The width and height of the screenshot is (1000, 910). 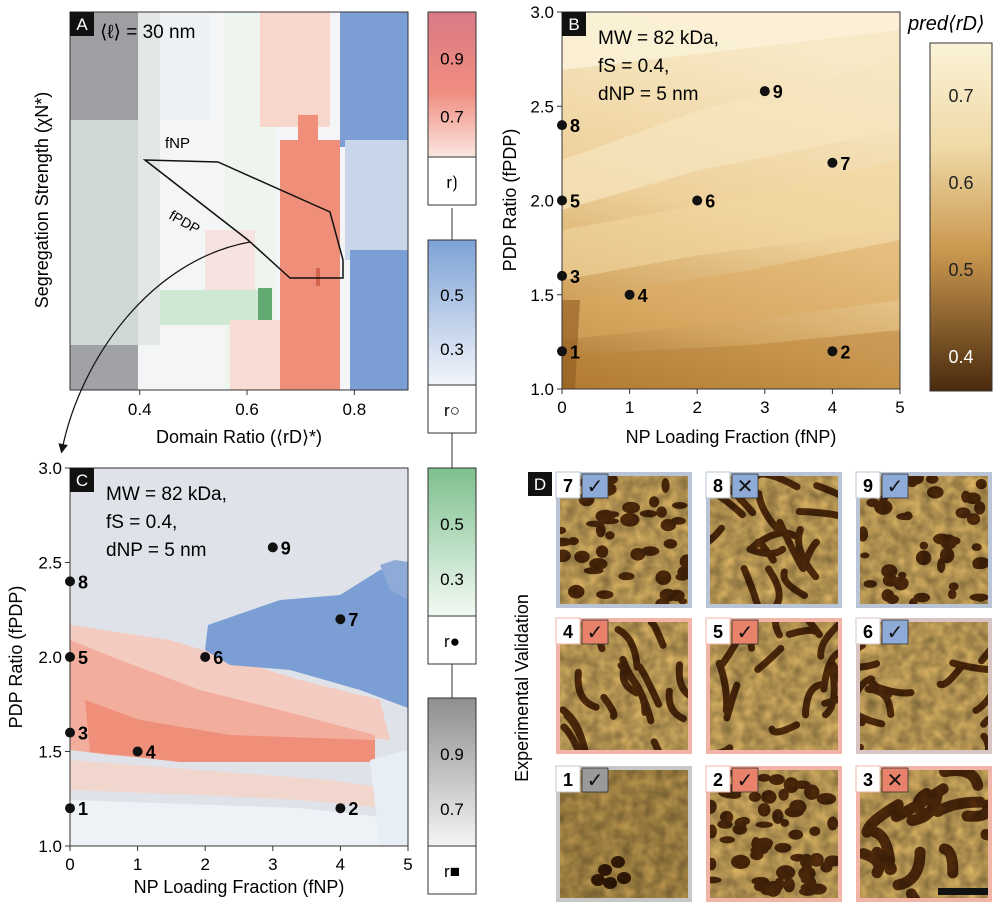 I want to click on panel-a-annotation: ⟨ℓ⟩ = 30 nm, so click(x=147, y=32).